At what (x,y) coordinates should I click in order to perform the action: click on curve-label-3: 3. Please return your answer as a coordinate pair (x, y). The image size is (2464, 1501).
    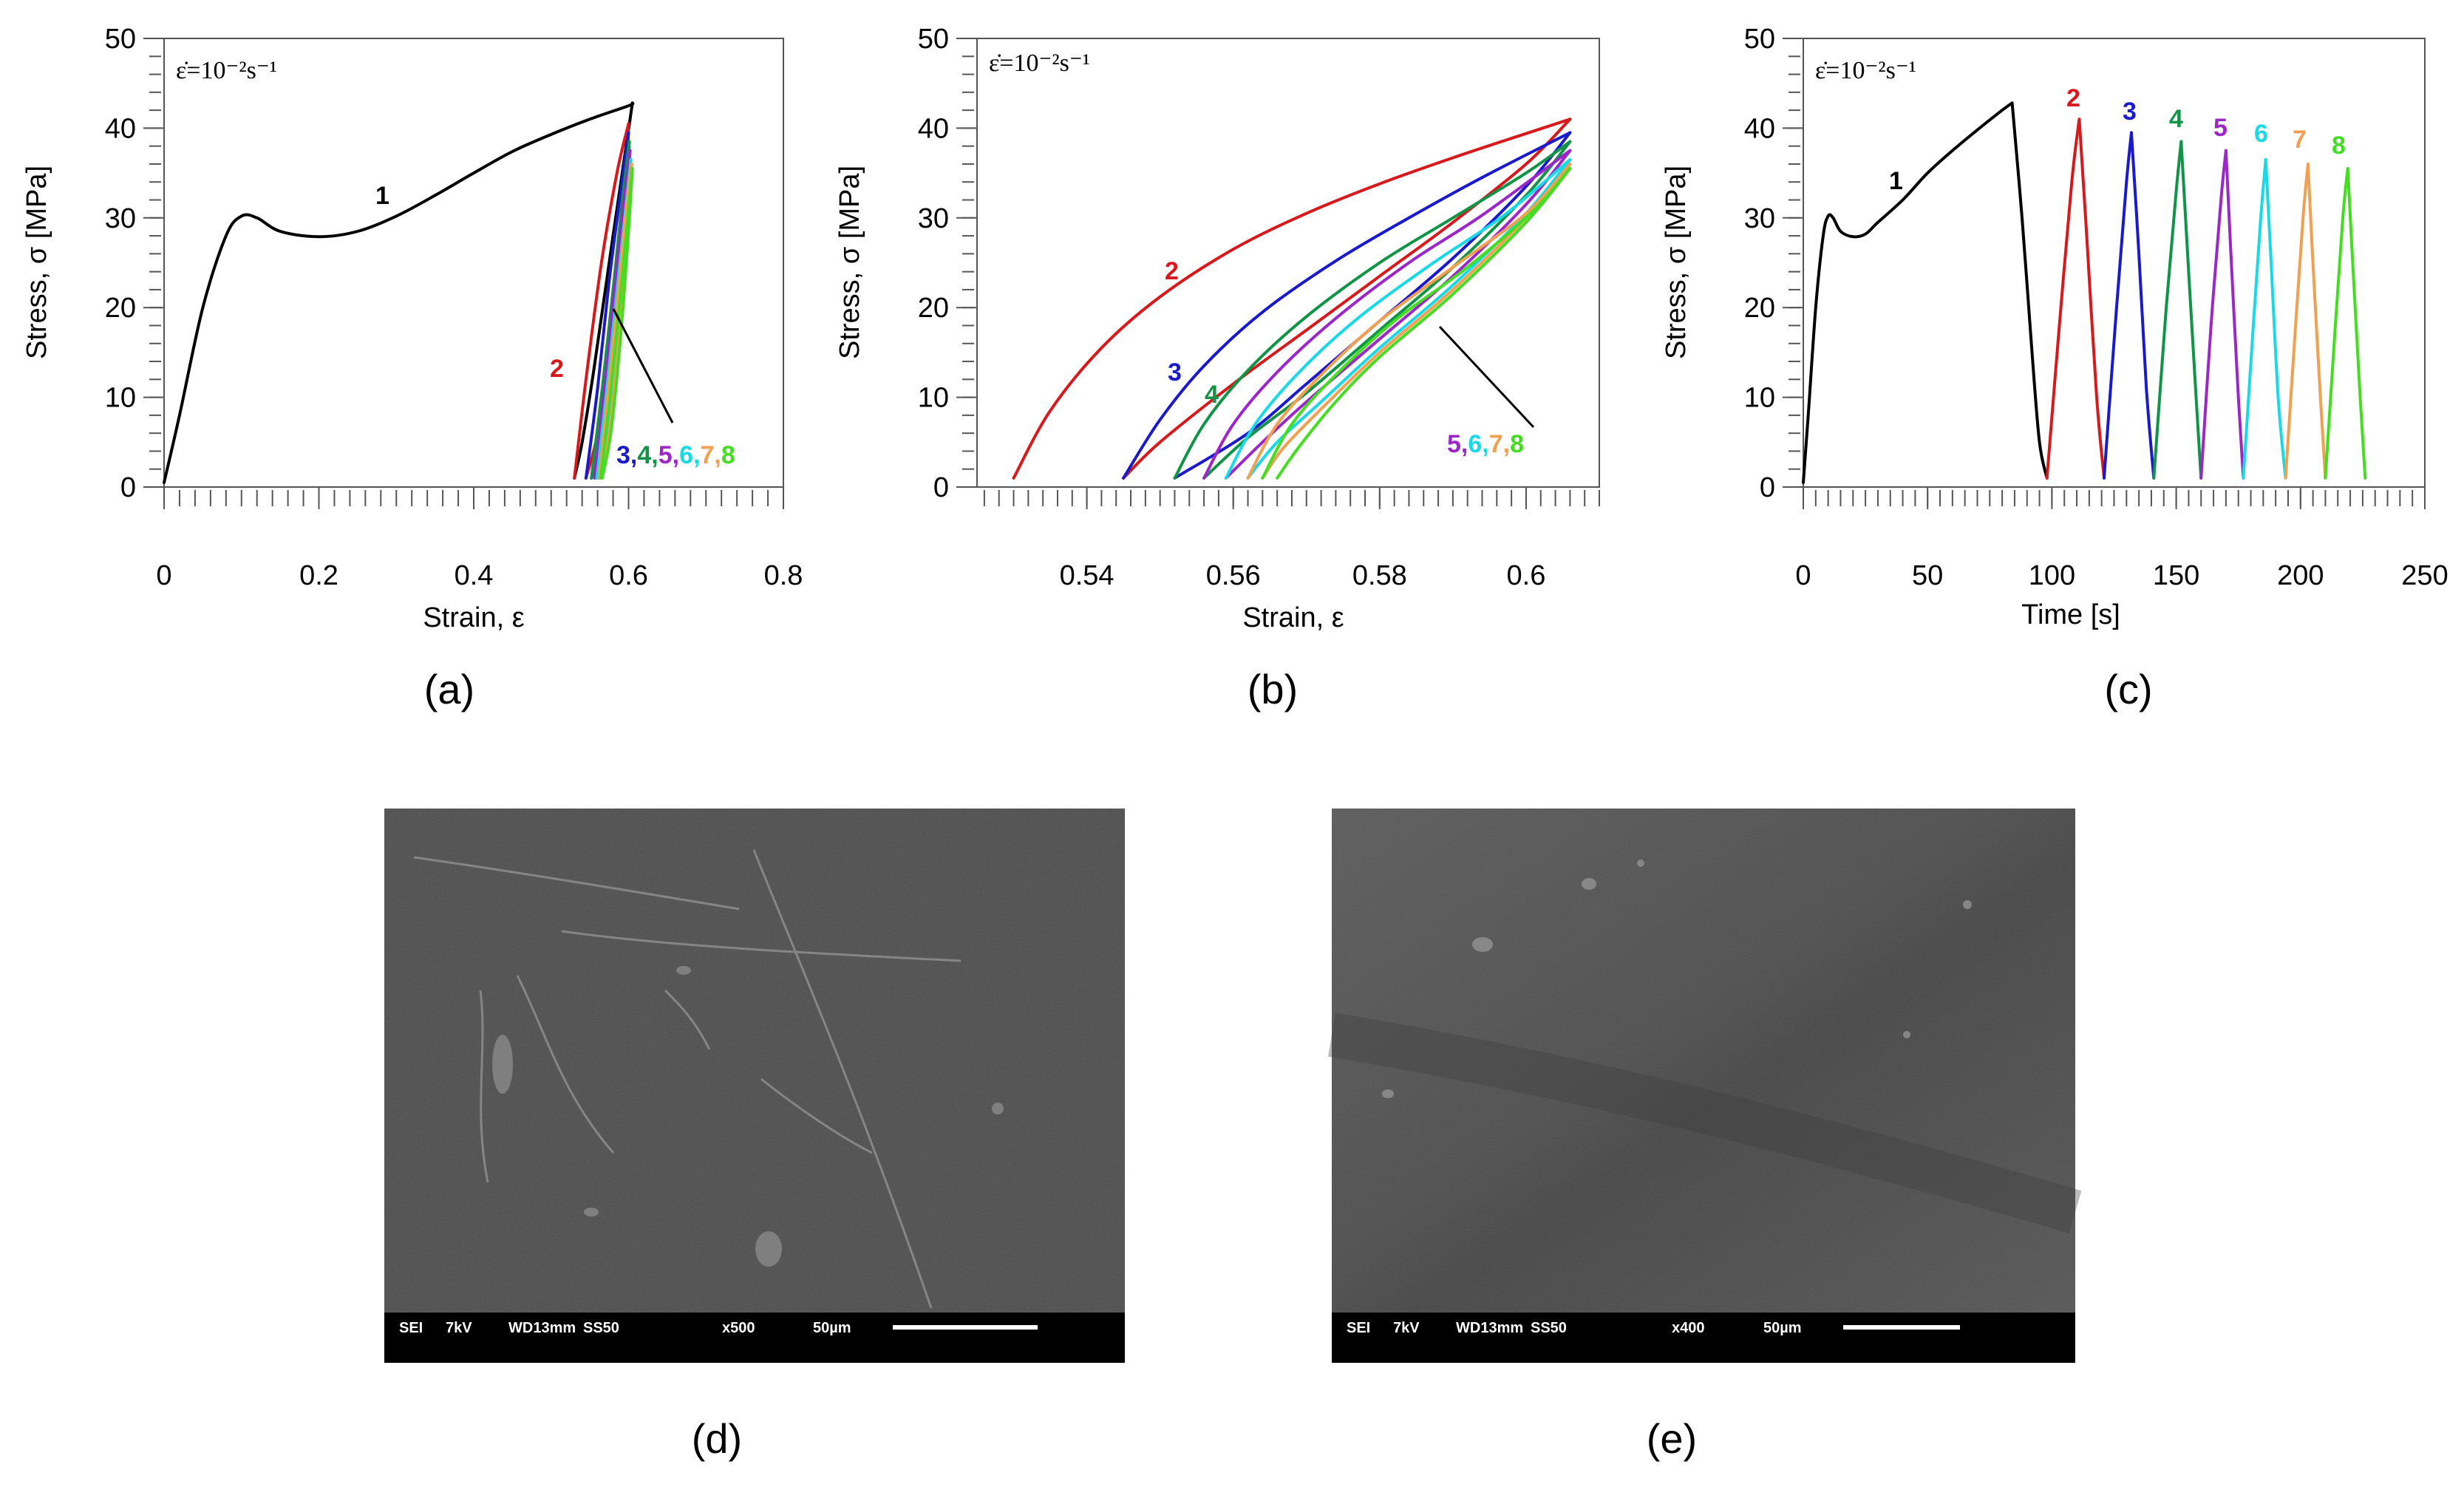
    Looking at the image, I should click on (1175, 372).